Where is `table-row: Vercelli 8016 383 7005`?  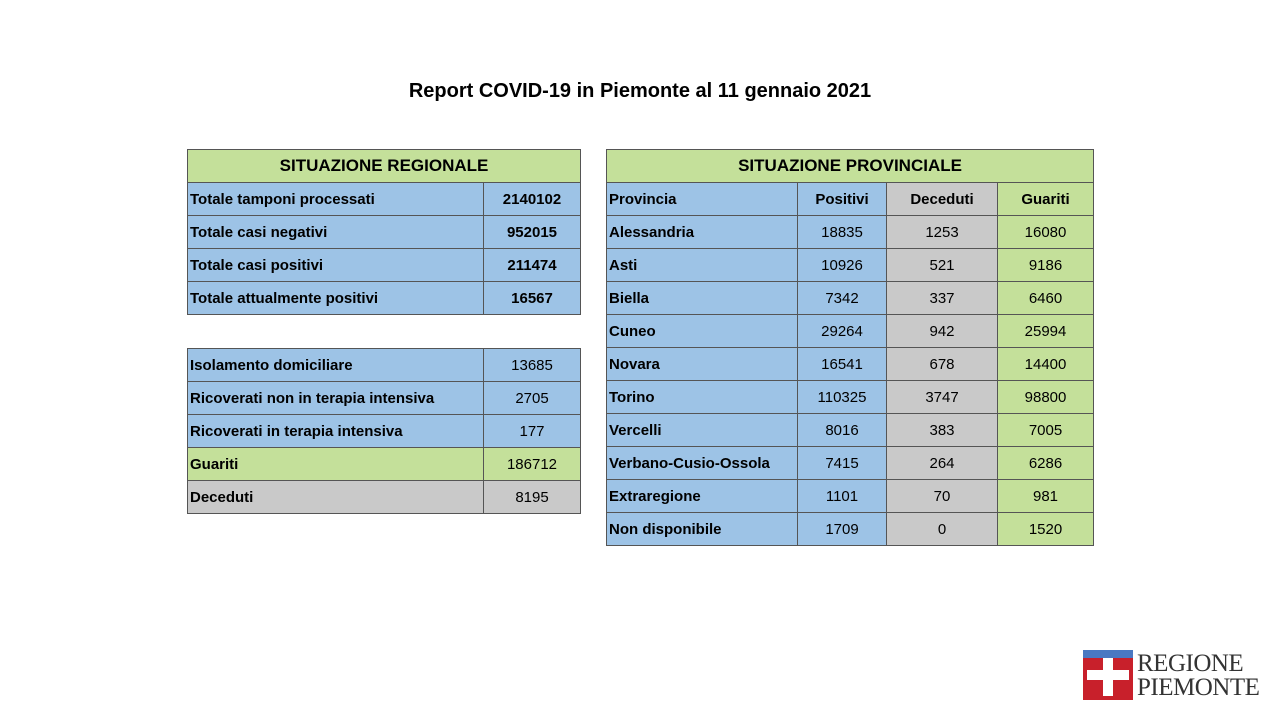
table-row: Vercelli 8016 383 7005 is located at coordinates (850, 430).